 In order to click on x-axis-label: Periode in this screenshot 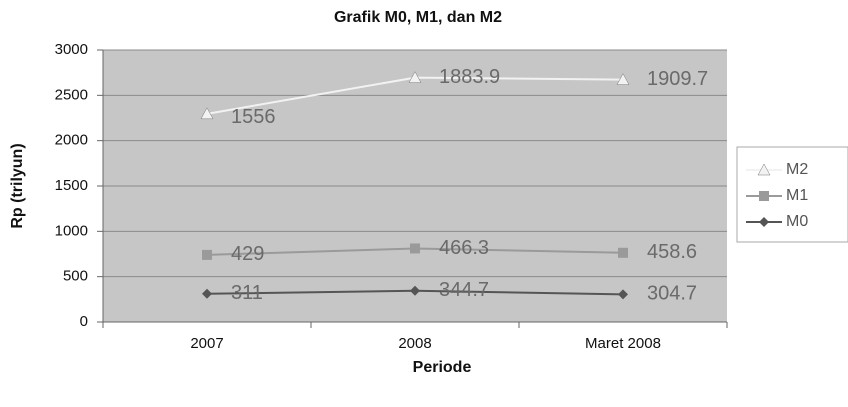, I will do `click(442, 367)`.